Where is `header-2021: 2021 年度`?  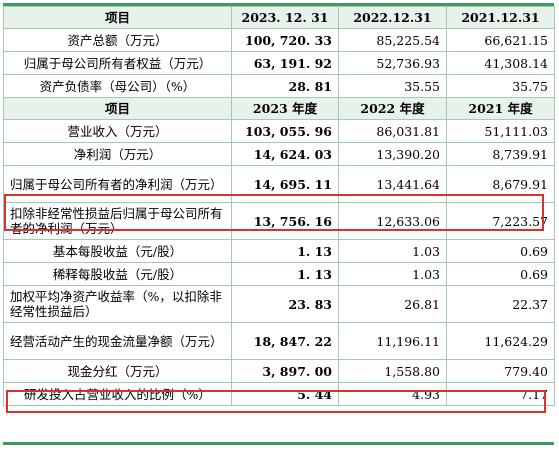 header-2021: 2021 年度 is located at coordinates (500, 108).